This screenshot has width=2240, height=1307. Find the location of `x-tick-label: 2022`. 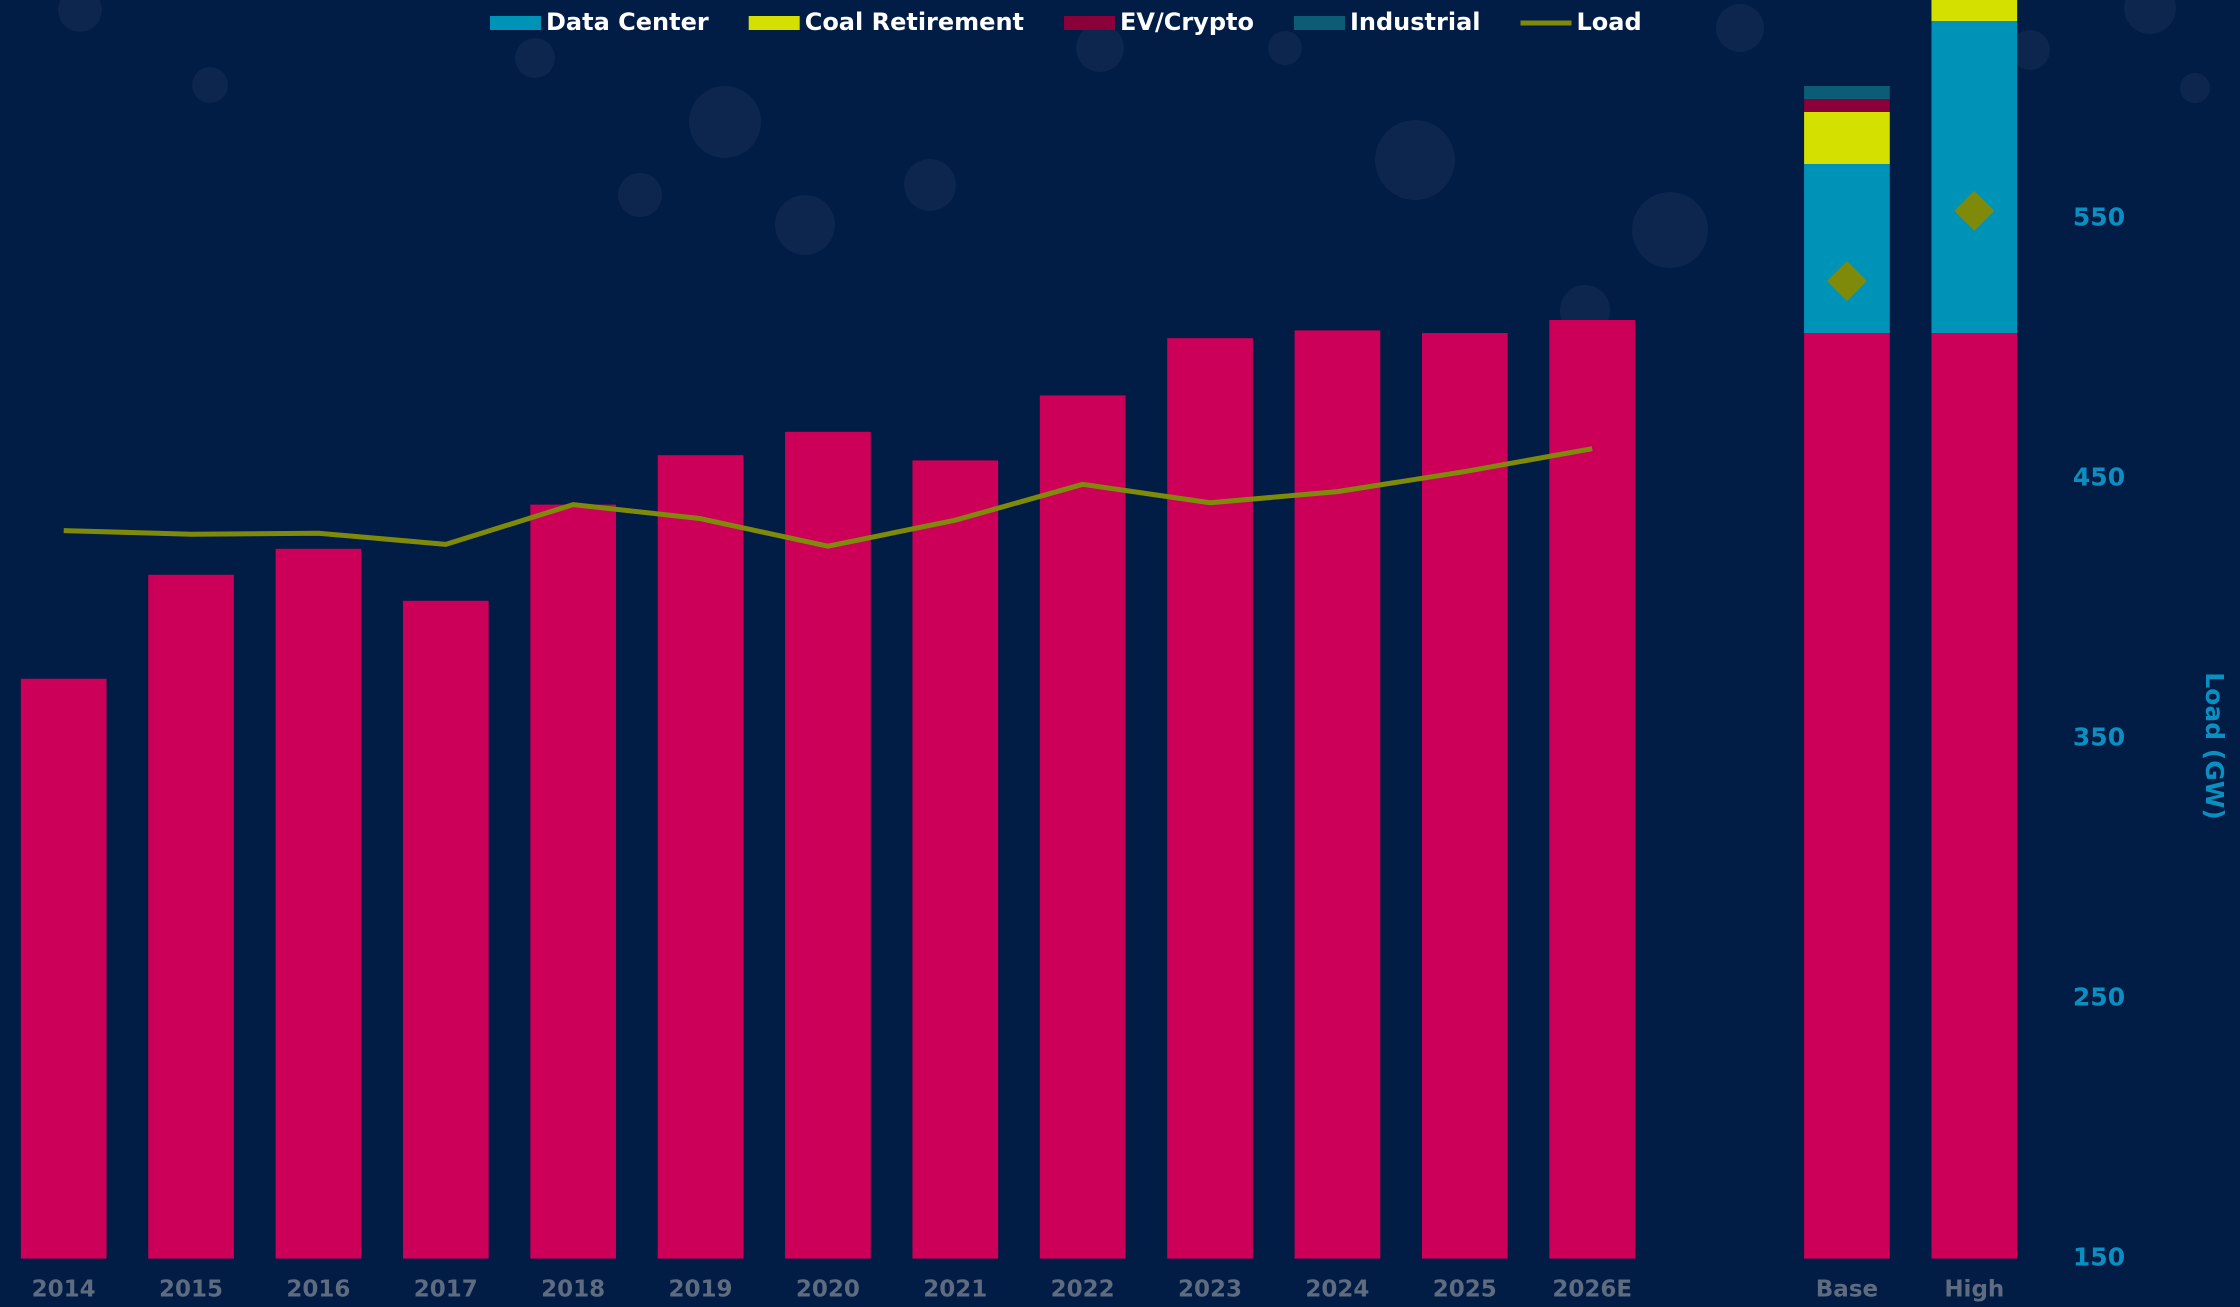

x-tick-label: 2022 is located at coordinates (1083, 1290).